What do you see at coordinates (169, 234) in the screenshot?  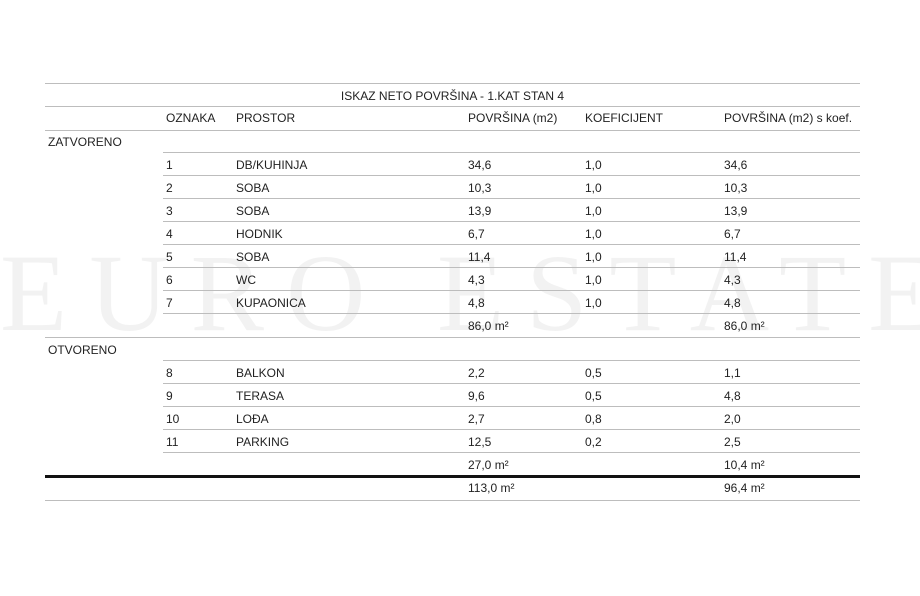 I see `cell-oznaka: 4` at bounding box center [169, 234].